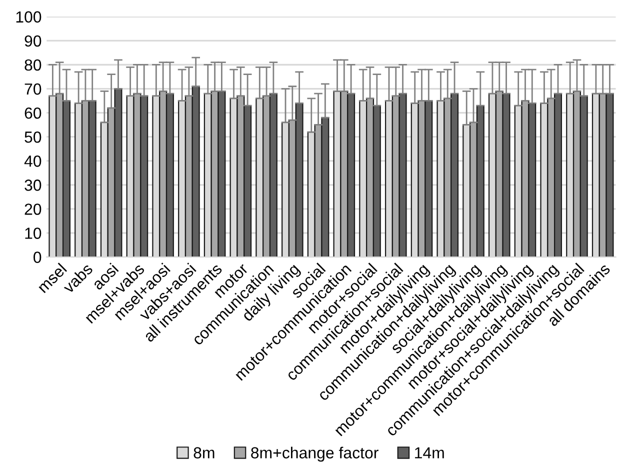 The image size is (622, 476). Describe the element at coordinates (33, 65) in the screenshot. I see `y-tick-label: 80` at that location.